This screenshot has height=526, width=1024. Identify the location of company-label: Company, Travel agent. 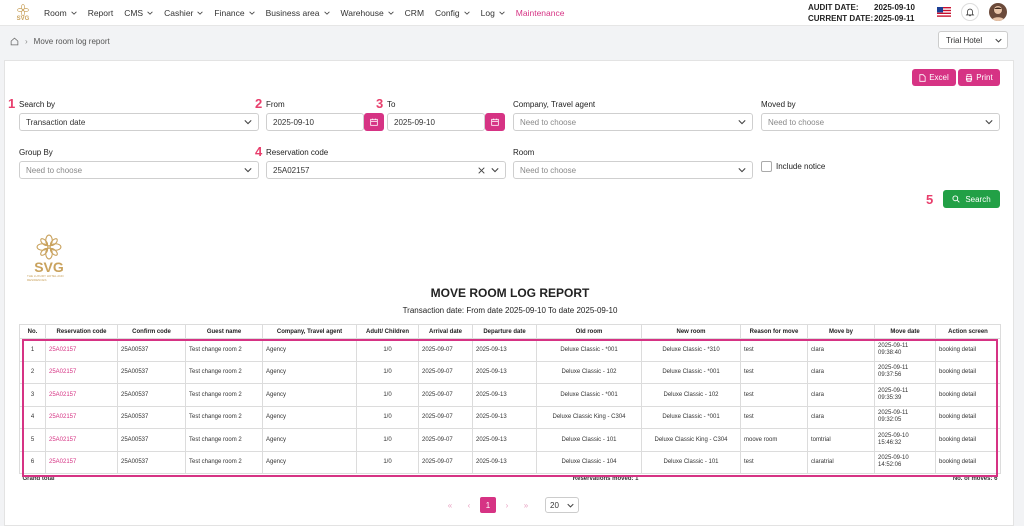
(554, 104).